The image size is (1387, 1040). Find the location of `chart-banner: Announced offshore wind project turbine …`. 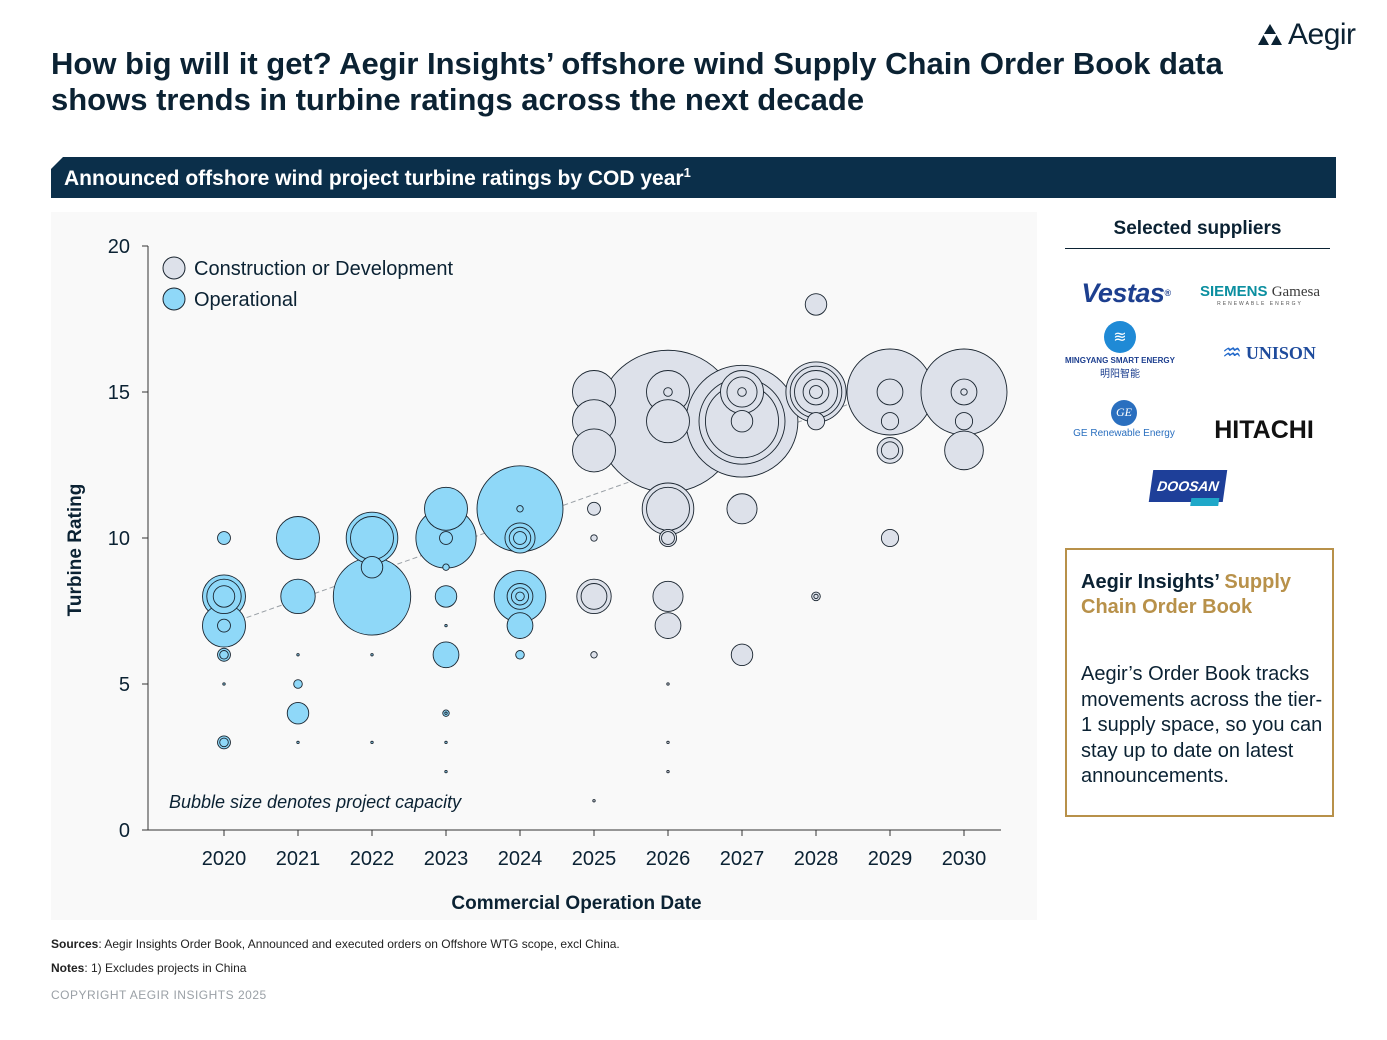

chart-banner: Announced offshore wind project turbine … is located at coordinates (693, 177).